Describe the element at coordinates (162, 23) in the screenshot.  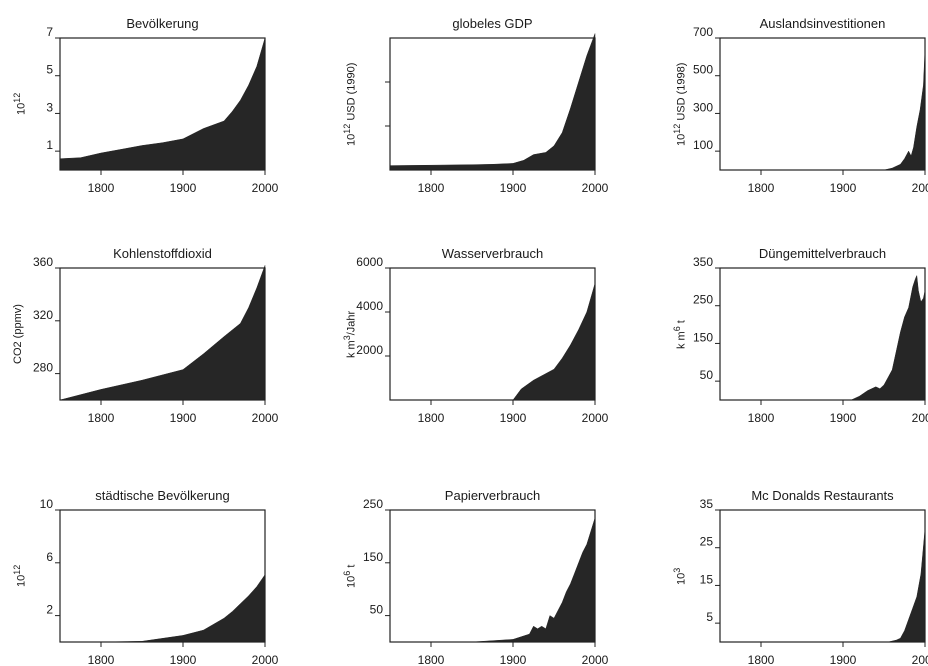
I see `chart-title: Bevölkerung` at that location.